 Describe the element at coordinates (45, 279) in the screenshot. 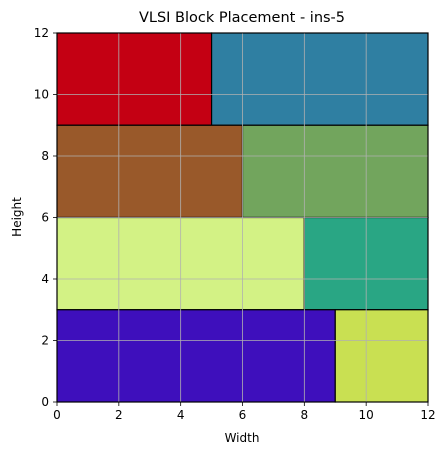

I see `y-tick-label: 4` at that location.